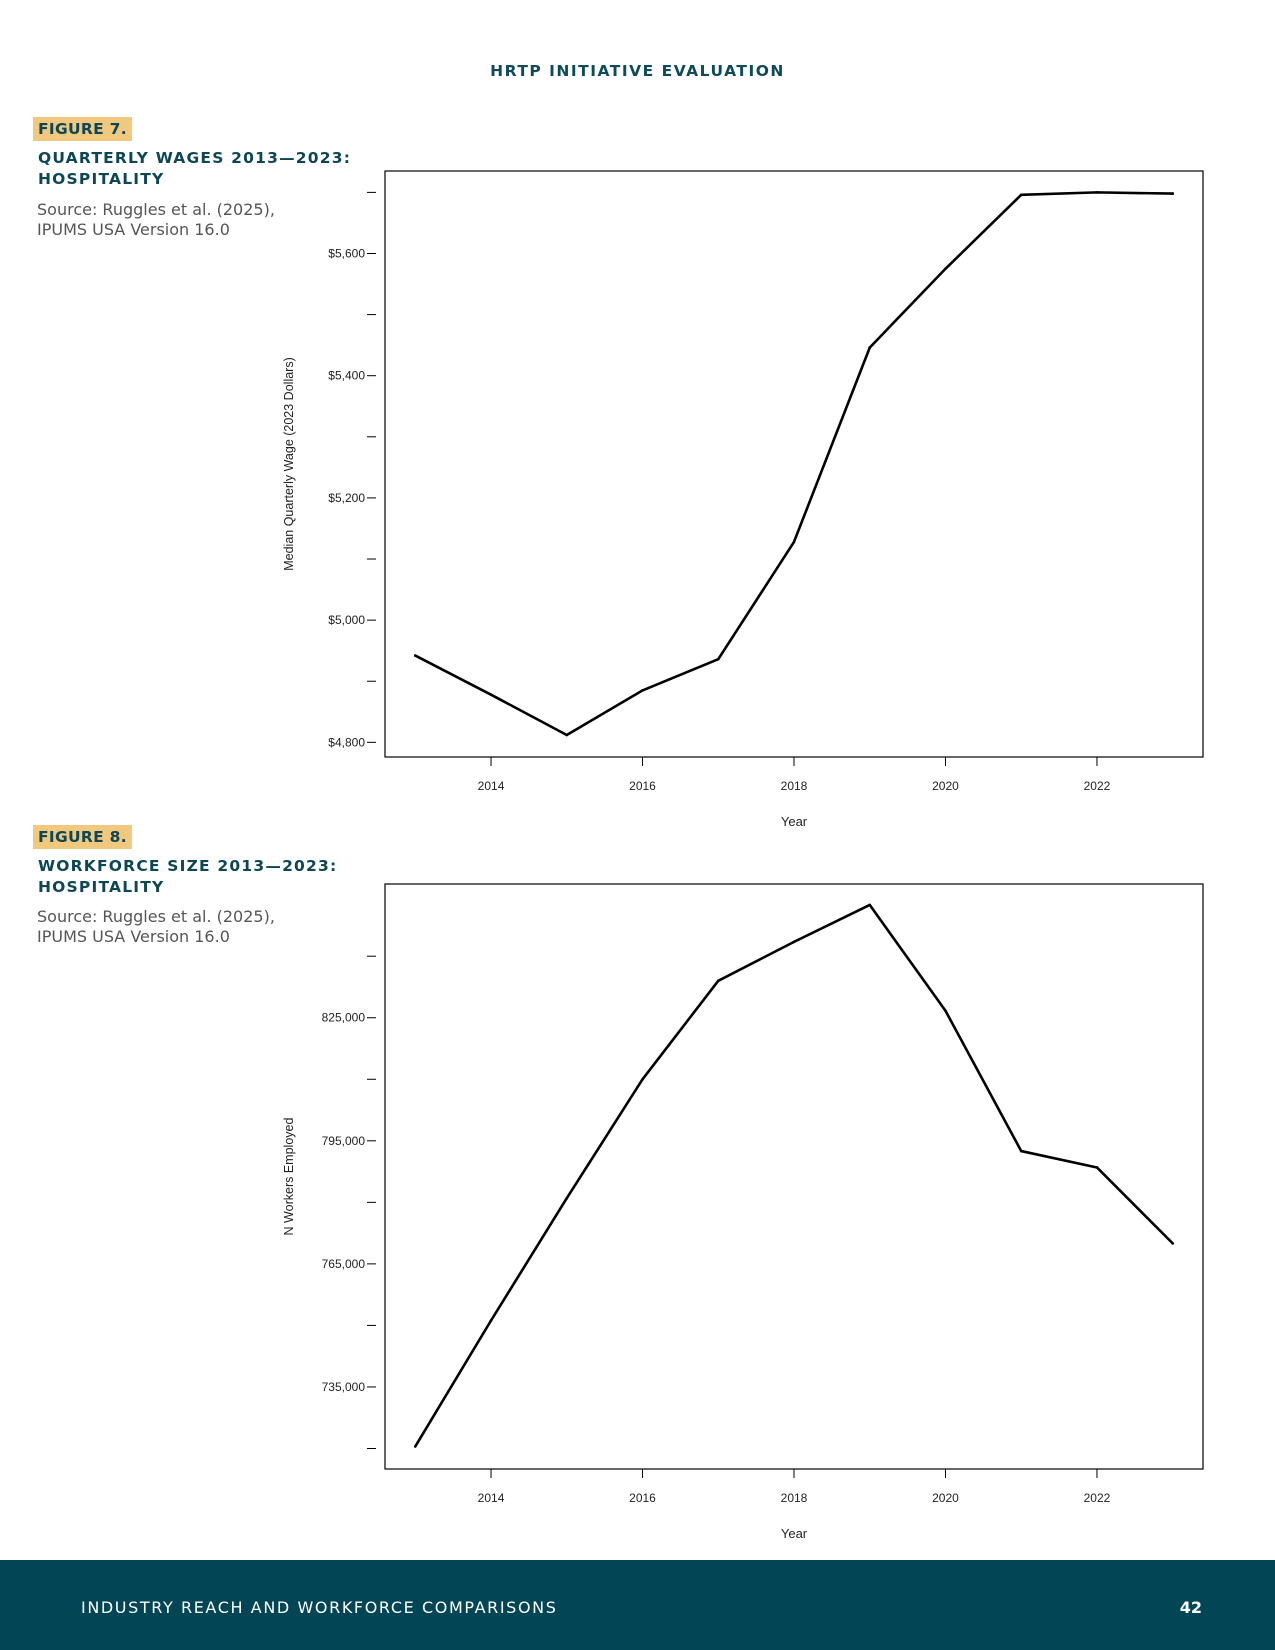  What do you see at coordinates (637, 71) in the screenshot?
I see `running-head: HRTP INITIATIVE EVALUATION` at bounding box center [637, 71].